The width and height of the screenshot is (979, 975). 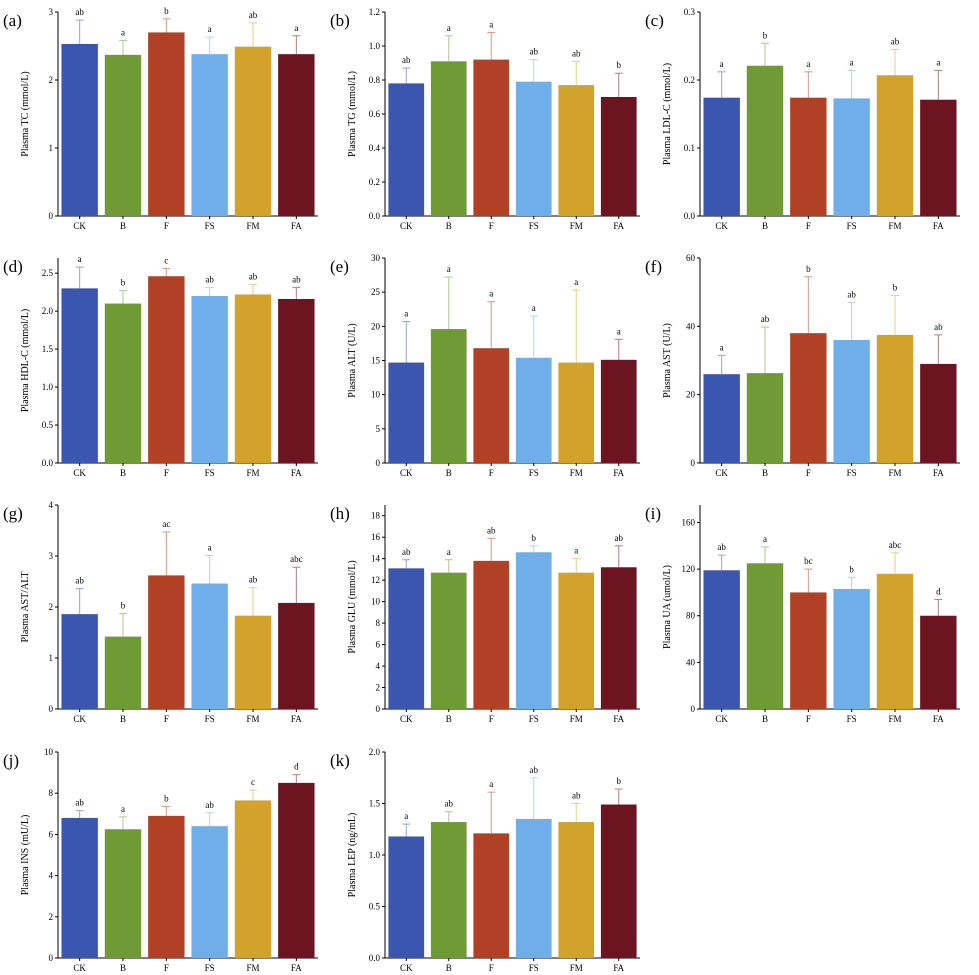 What do you see at coordinates (340, 760) in the screenshot?
I see `panel-label: (k)` at bounding box center [340, 760].